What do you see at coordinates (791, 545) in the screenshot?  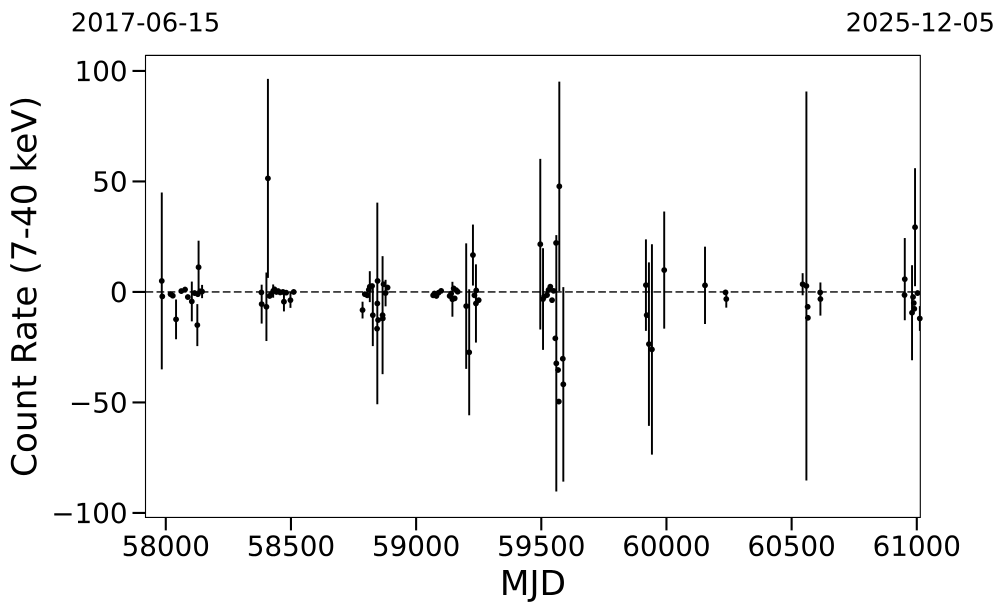 I see `x-tick-label: 60500` at bounding box center [791, 545].